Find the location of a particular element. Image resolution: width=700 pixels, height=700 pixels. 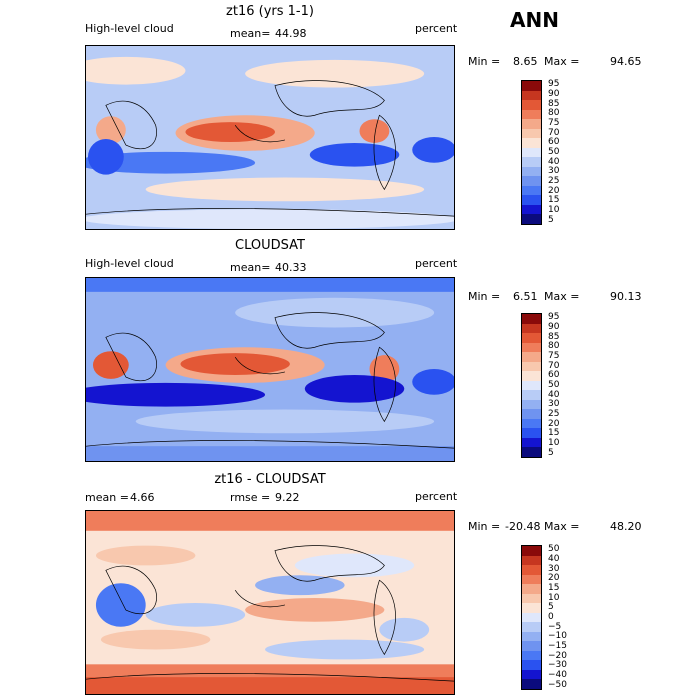

panel1-min-label: Min = is located at coordinates (484, 61).